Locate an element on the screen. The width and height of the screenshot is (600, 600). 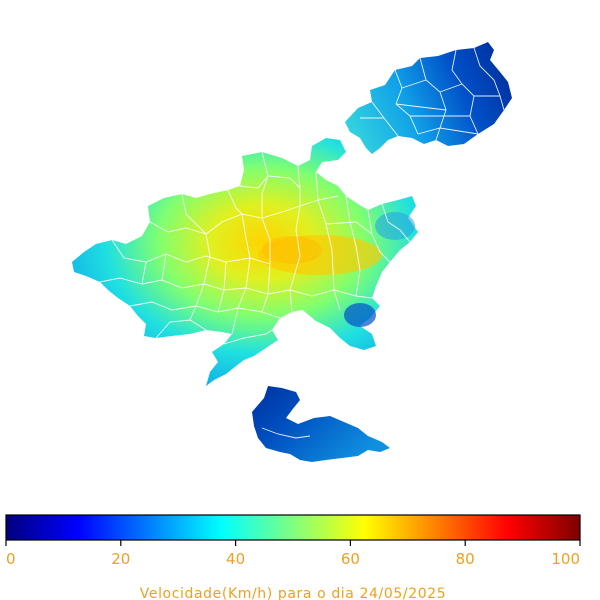
colorbar-label: Velocidade(Km/h) para o dia 24/05/2025 is located at coordinates (293, 593).